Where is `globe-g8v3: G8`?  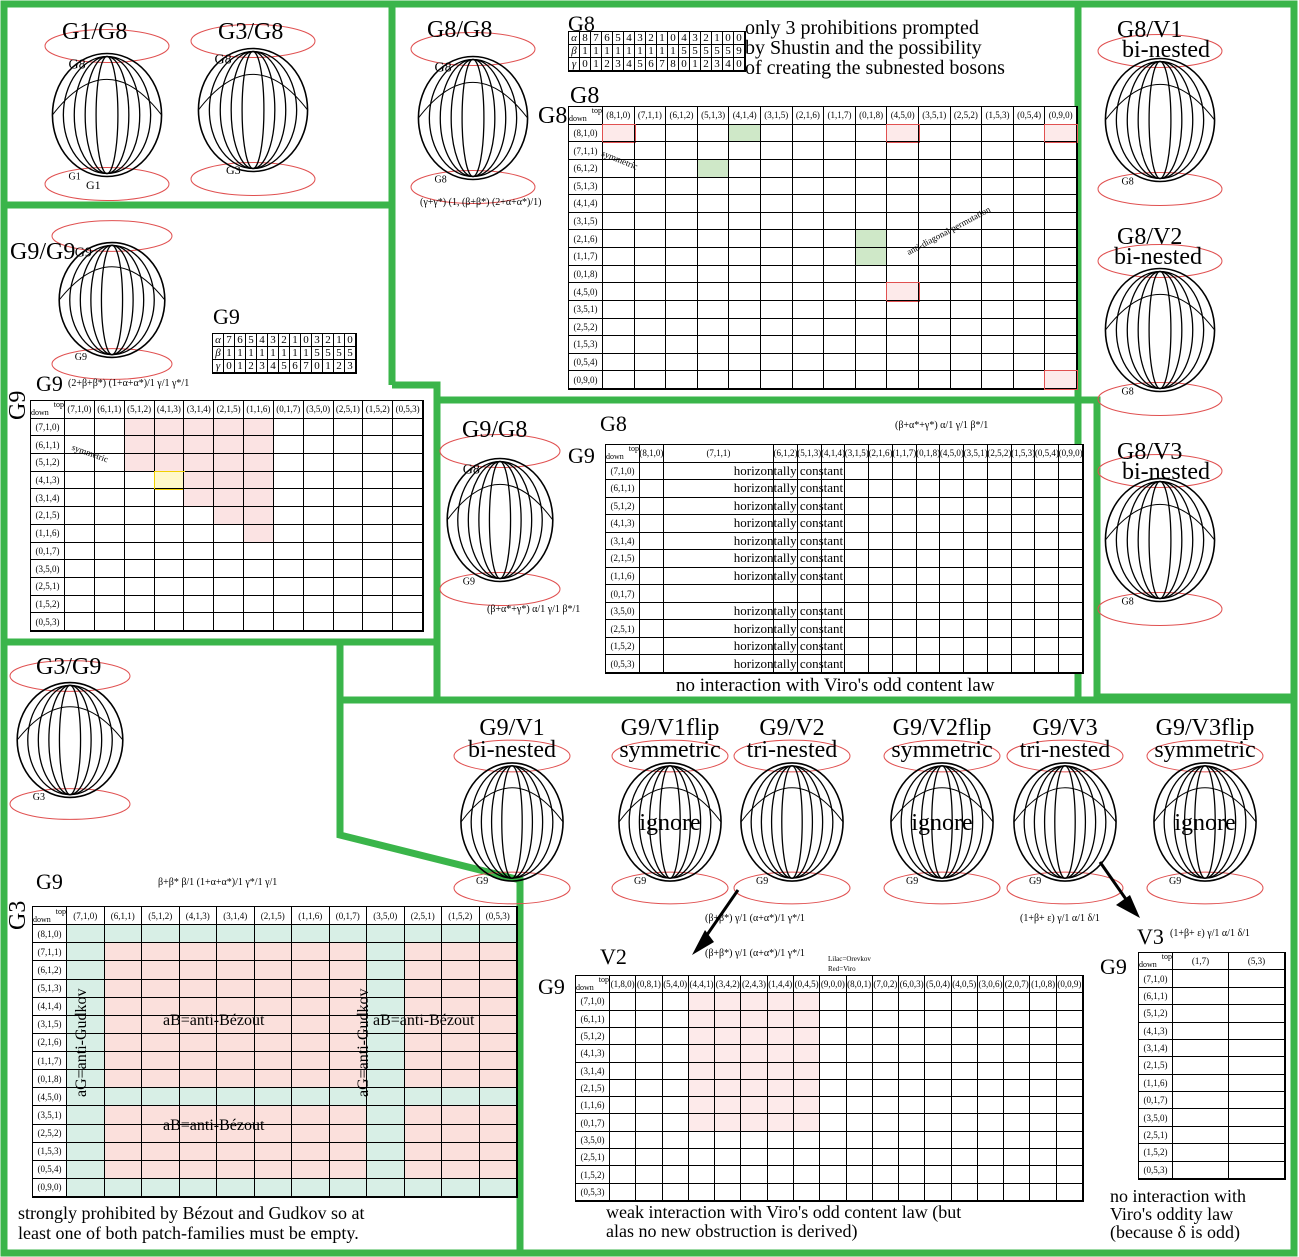
globe-g8v3: G8 is located at coordinates (1160, 540).